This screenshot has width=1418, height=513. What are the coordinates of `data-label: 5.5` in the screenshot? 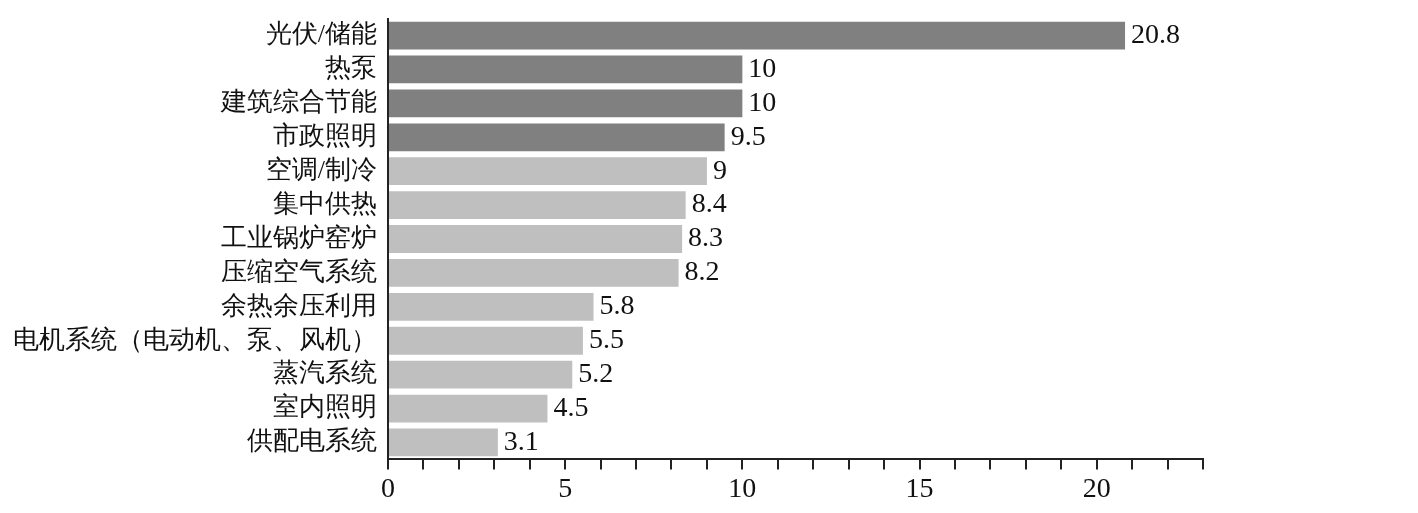 It's located at (606, 339).